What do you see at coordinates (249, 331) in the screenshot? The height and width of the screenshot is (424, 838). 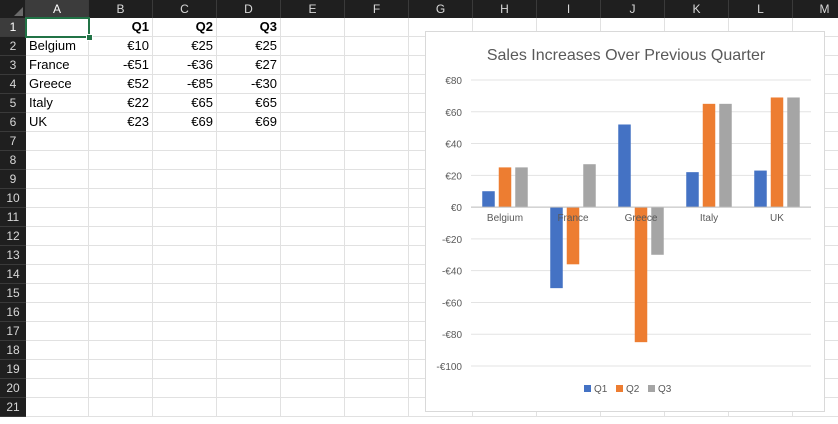 I see `cell-d17` at bounding box center [249, 331].